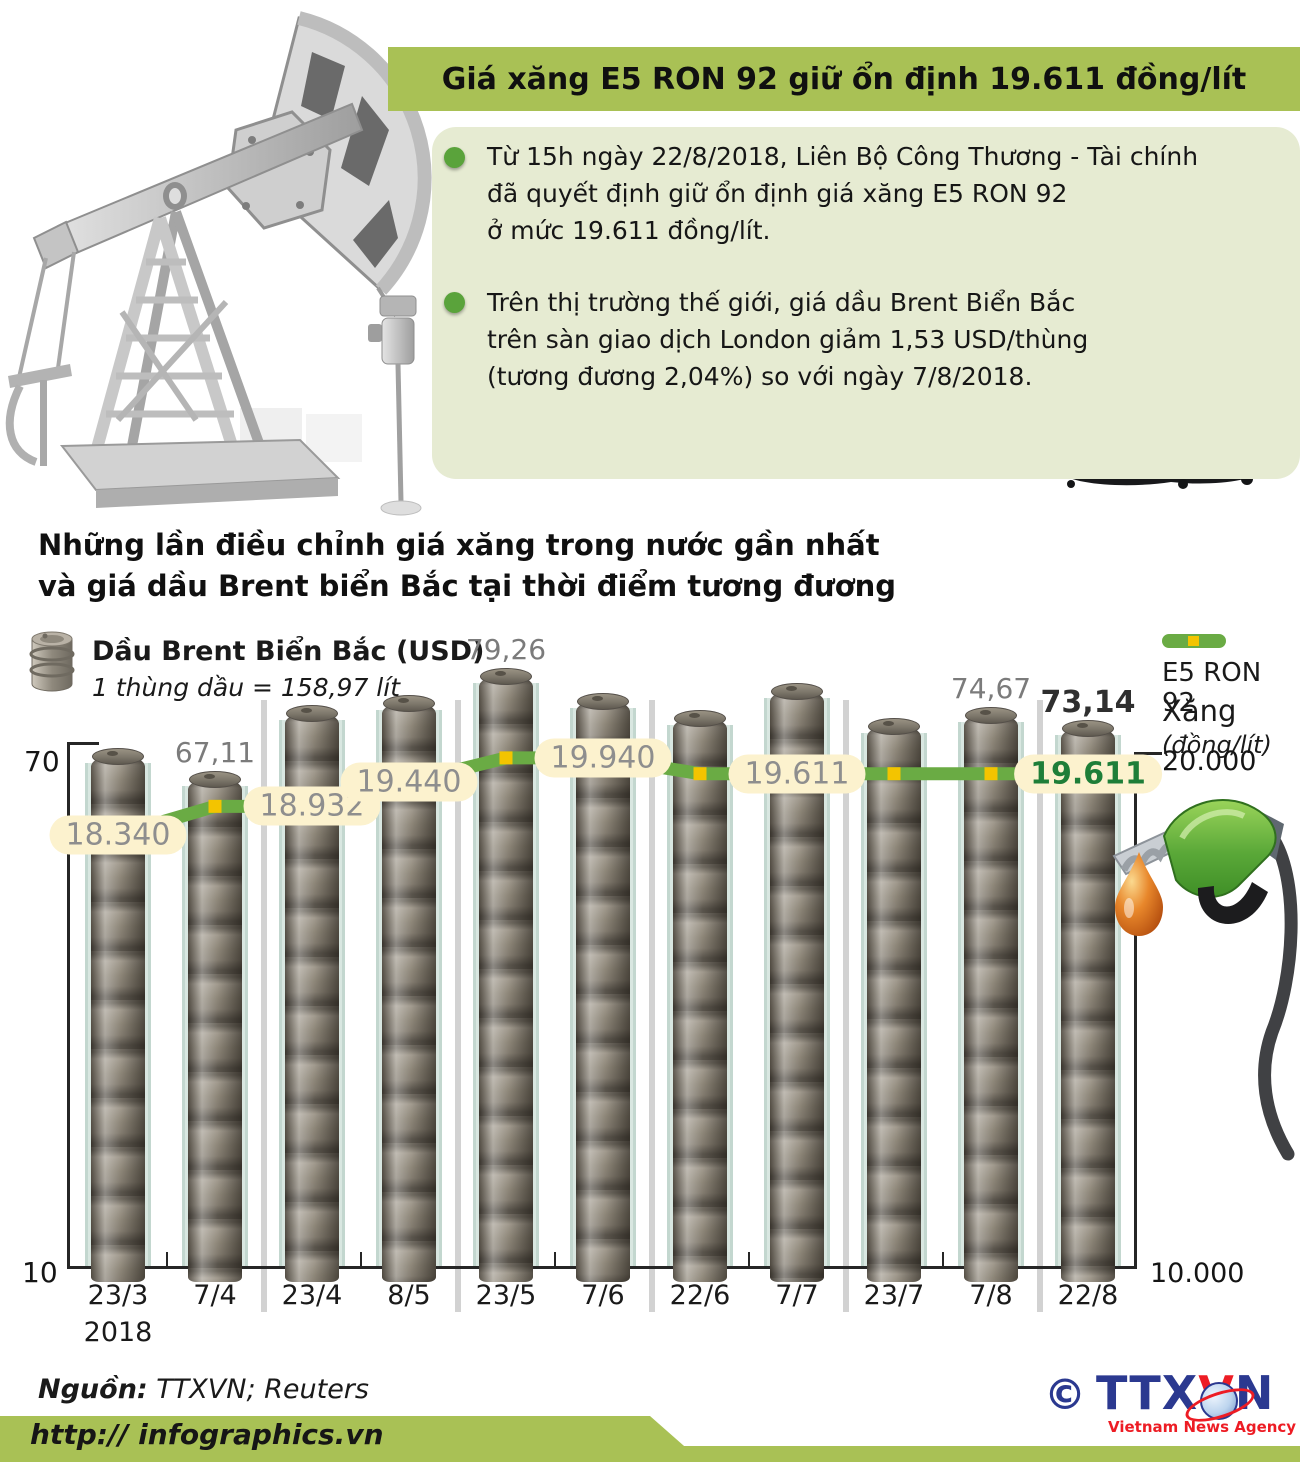  What do you see at coordinates (797, 774) in the screenshot?
I see `e5-price-label: 19.611` at bounding box center [797, 774].